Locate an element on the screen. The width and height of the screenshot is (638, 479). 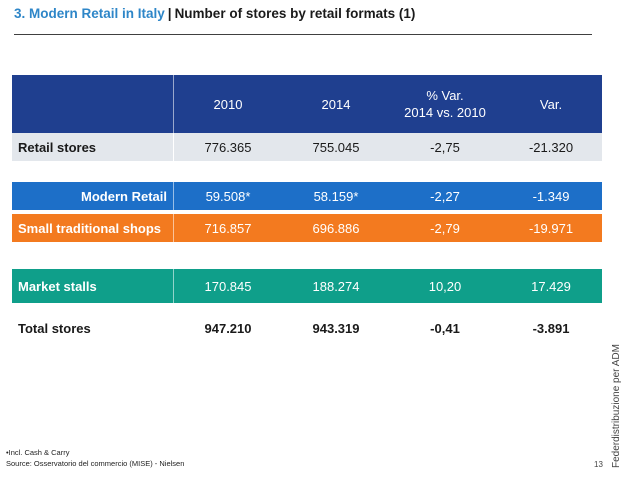
footnote: •Incl. Cash & Carry is located at coordinates (38, 452).